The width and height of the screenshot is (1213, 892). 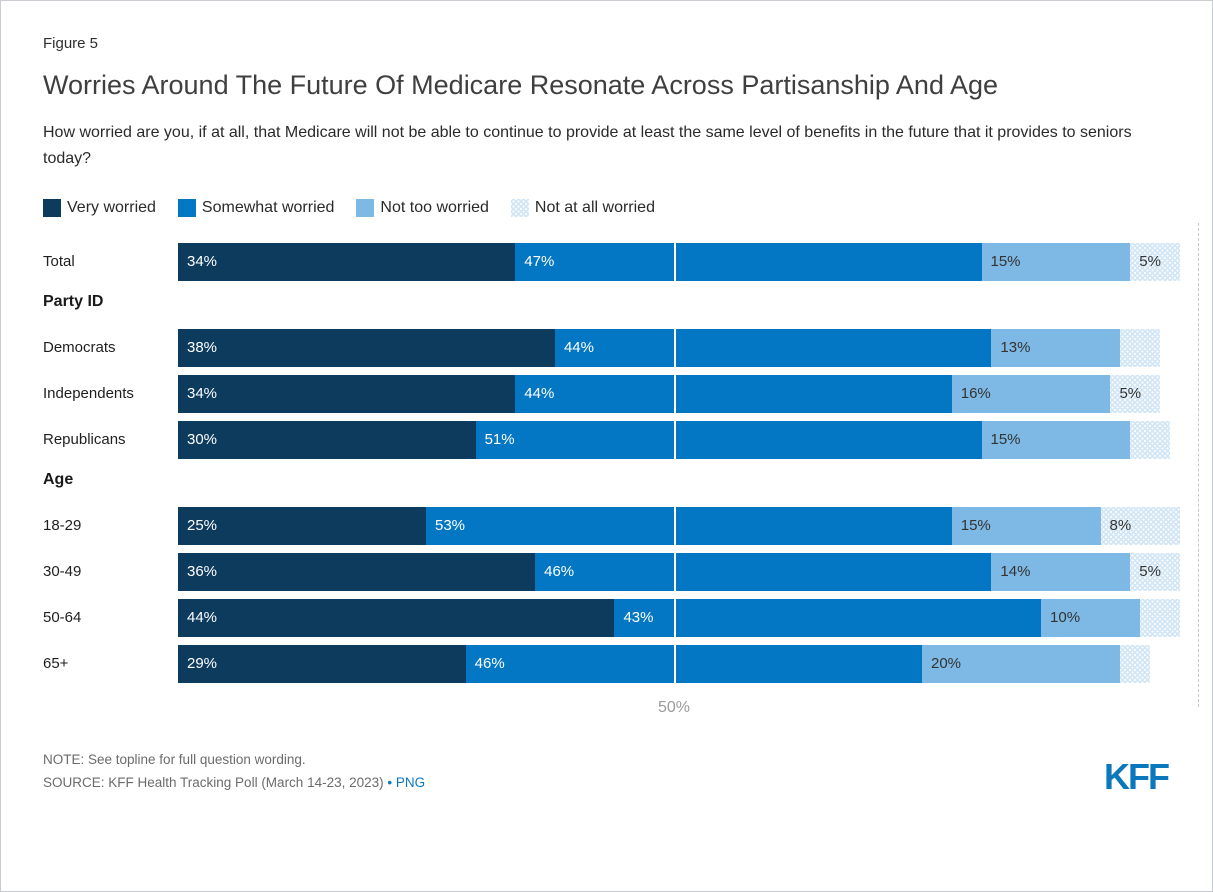 I want to click on bar-stack: 25% 53% 15% 8%, so click(x=679, y=525).